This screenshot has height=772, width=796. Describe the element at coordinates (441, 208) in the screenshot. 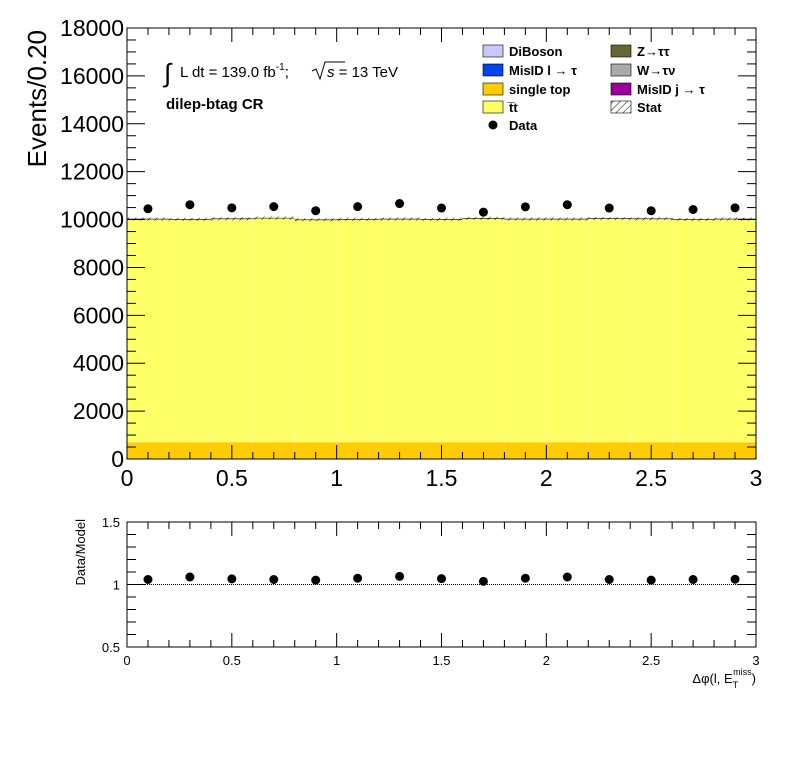

I see `data-points` at that location.